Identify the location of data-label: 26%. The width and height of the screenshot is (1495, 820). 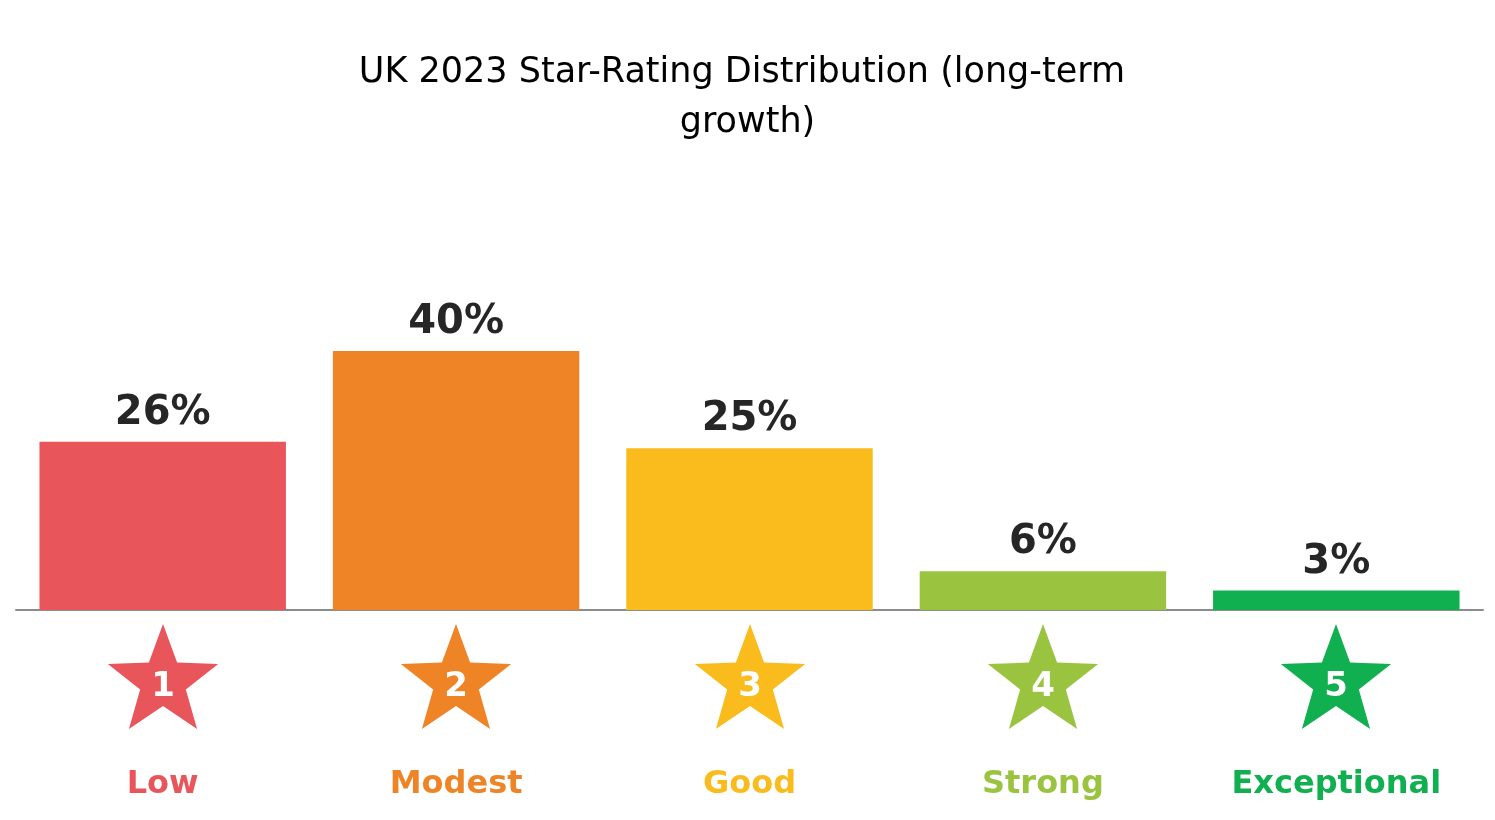
(162, 409).